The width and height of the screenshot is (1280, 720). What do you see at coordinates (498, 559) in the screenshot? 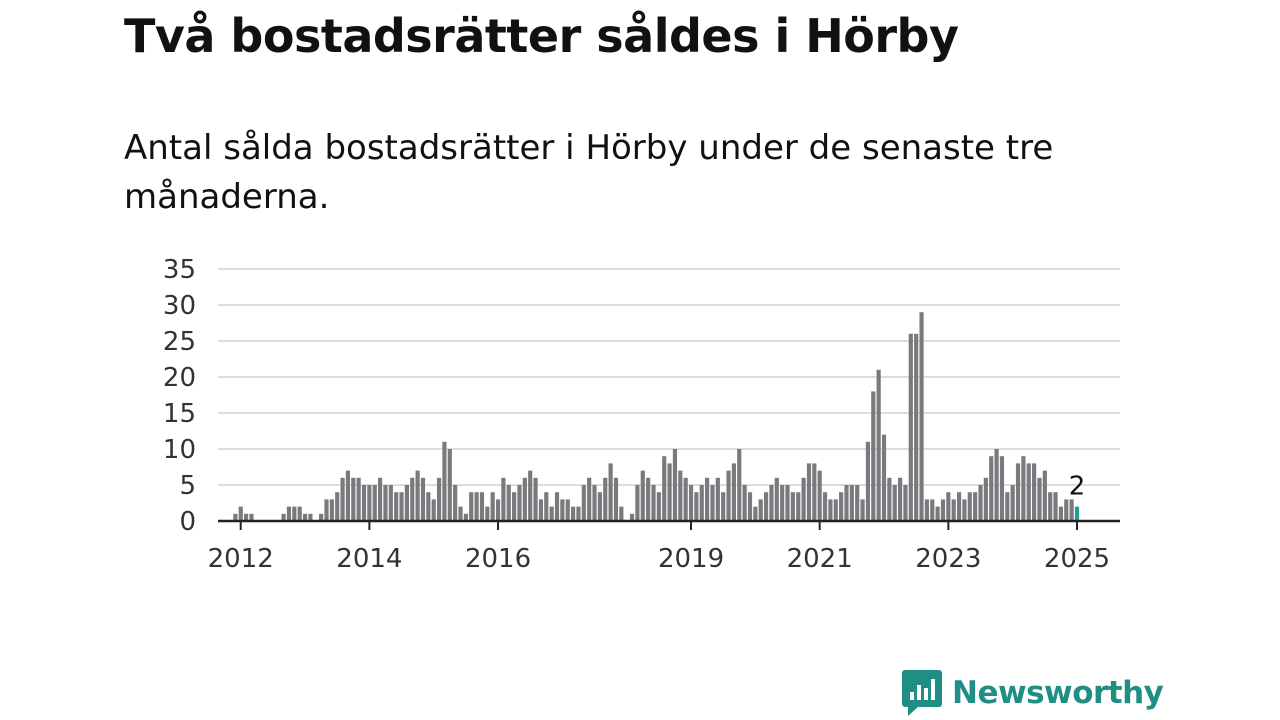
I see `x-tick-label: 2016` at bounding box center [498, 559].